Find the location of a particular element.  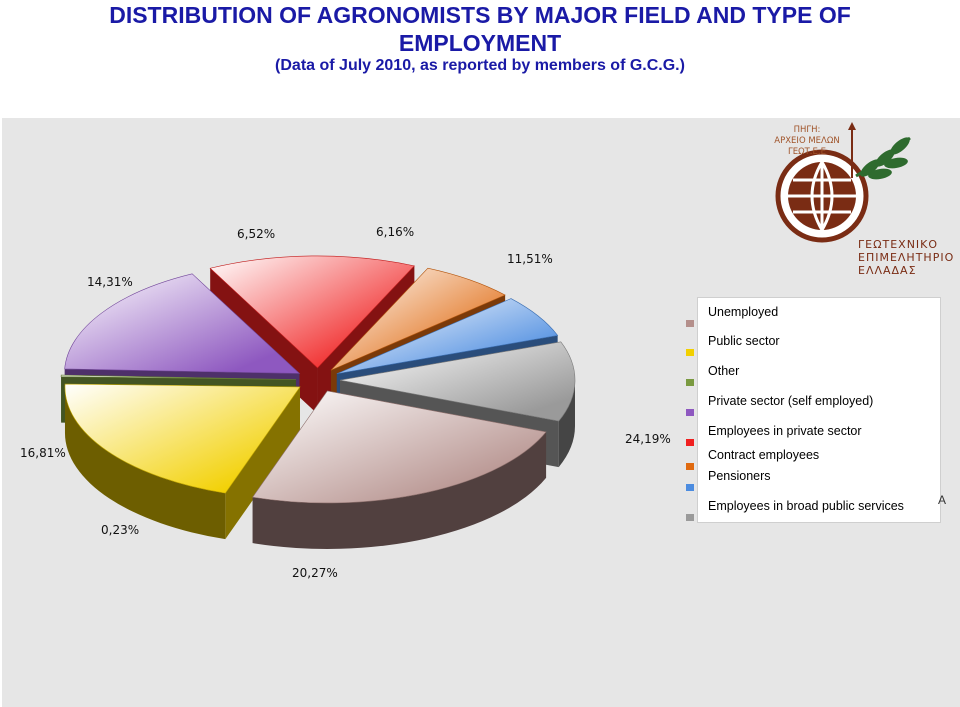

logo-name-line: ΕΠΙΜΕΛΗΤΗΡΙΟ is located at coordinates (906, 257).